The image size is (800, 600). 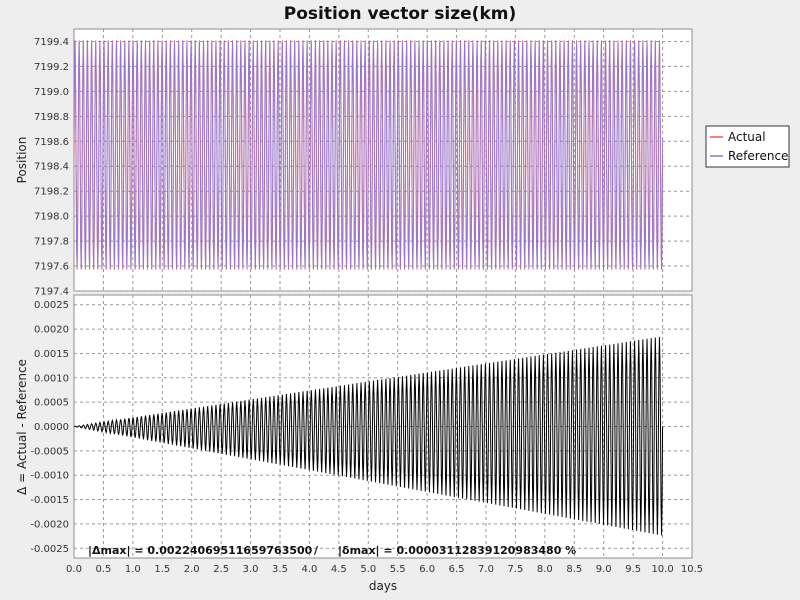 I want to click on legend-label-reference: Reference, so click(x=758, y=156).